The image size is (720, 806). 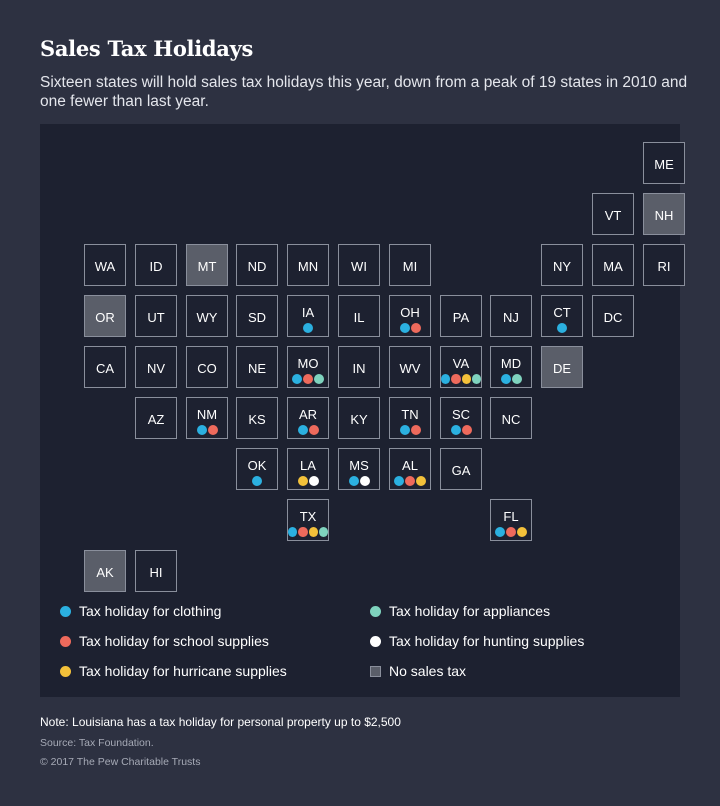 I want to click on state-abbr: MA, so click(x=613, y=266).